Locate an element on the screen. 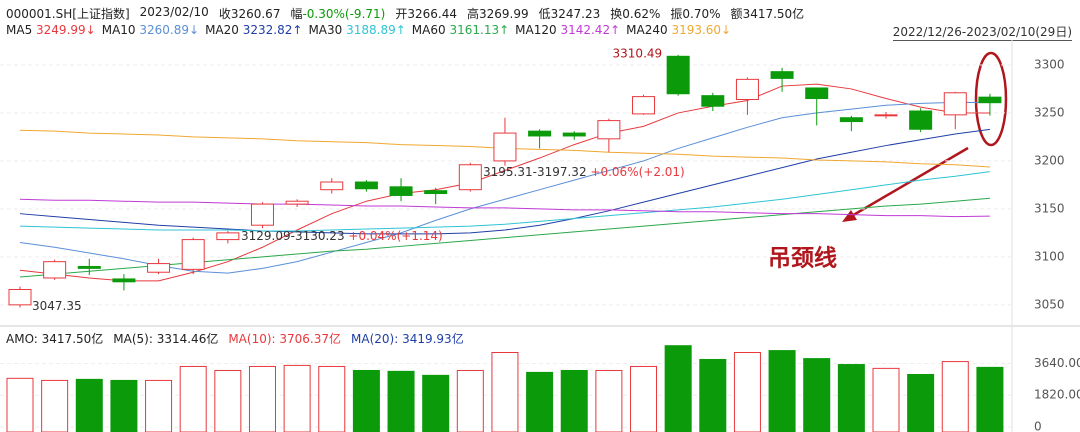  low-label: 3047.35 is located at coordinates (57, 306).